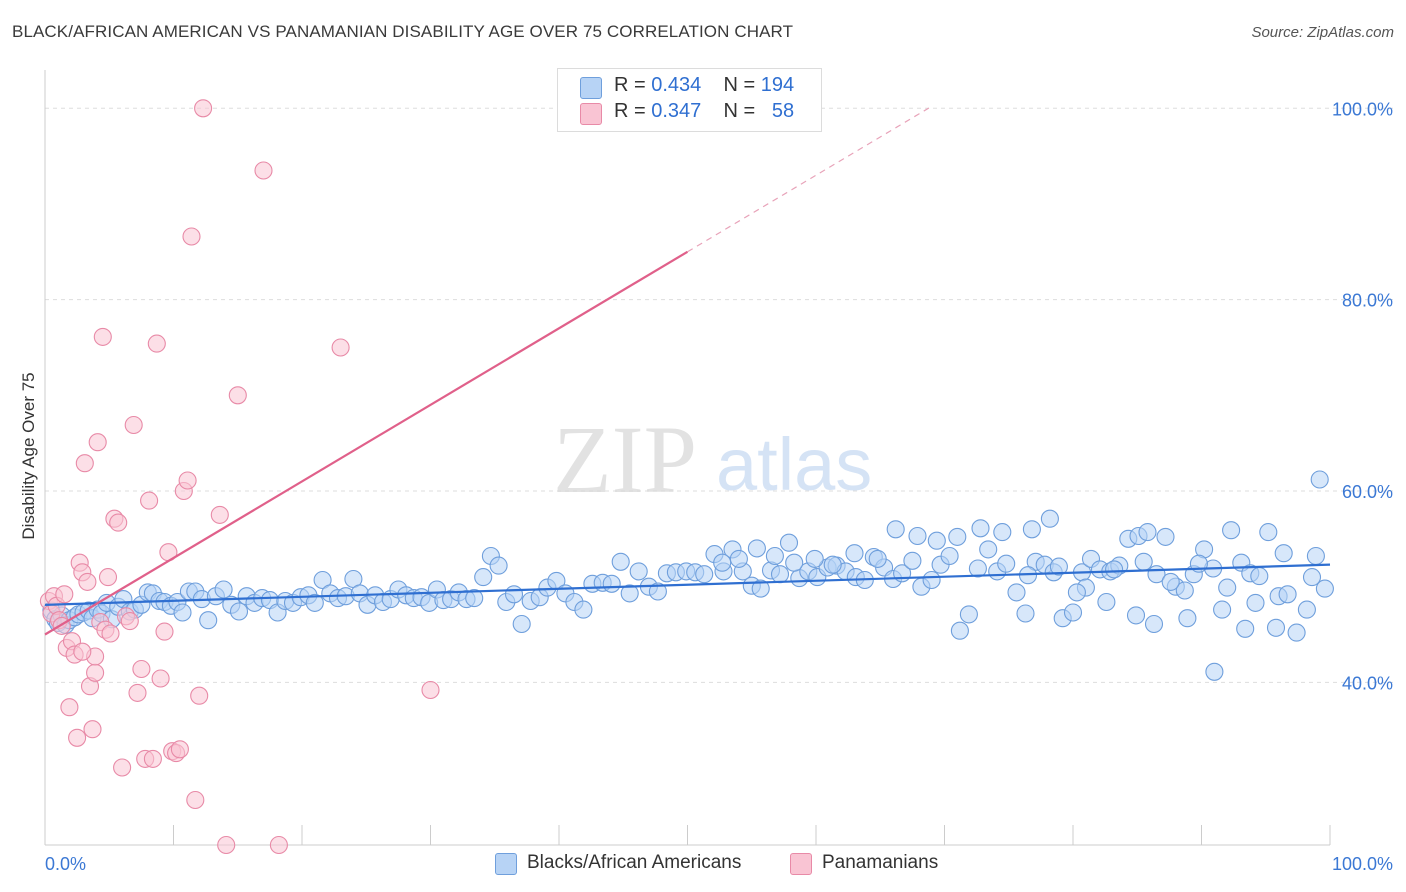 The width and height of the screenshot is (1406, 892). What do you see at coordinates (801, 864) in the screenshot?
I see `legend-swatch-pink` at bounding box center [801, 864].